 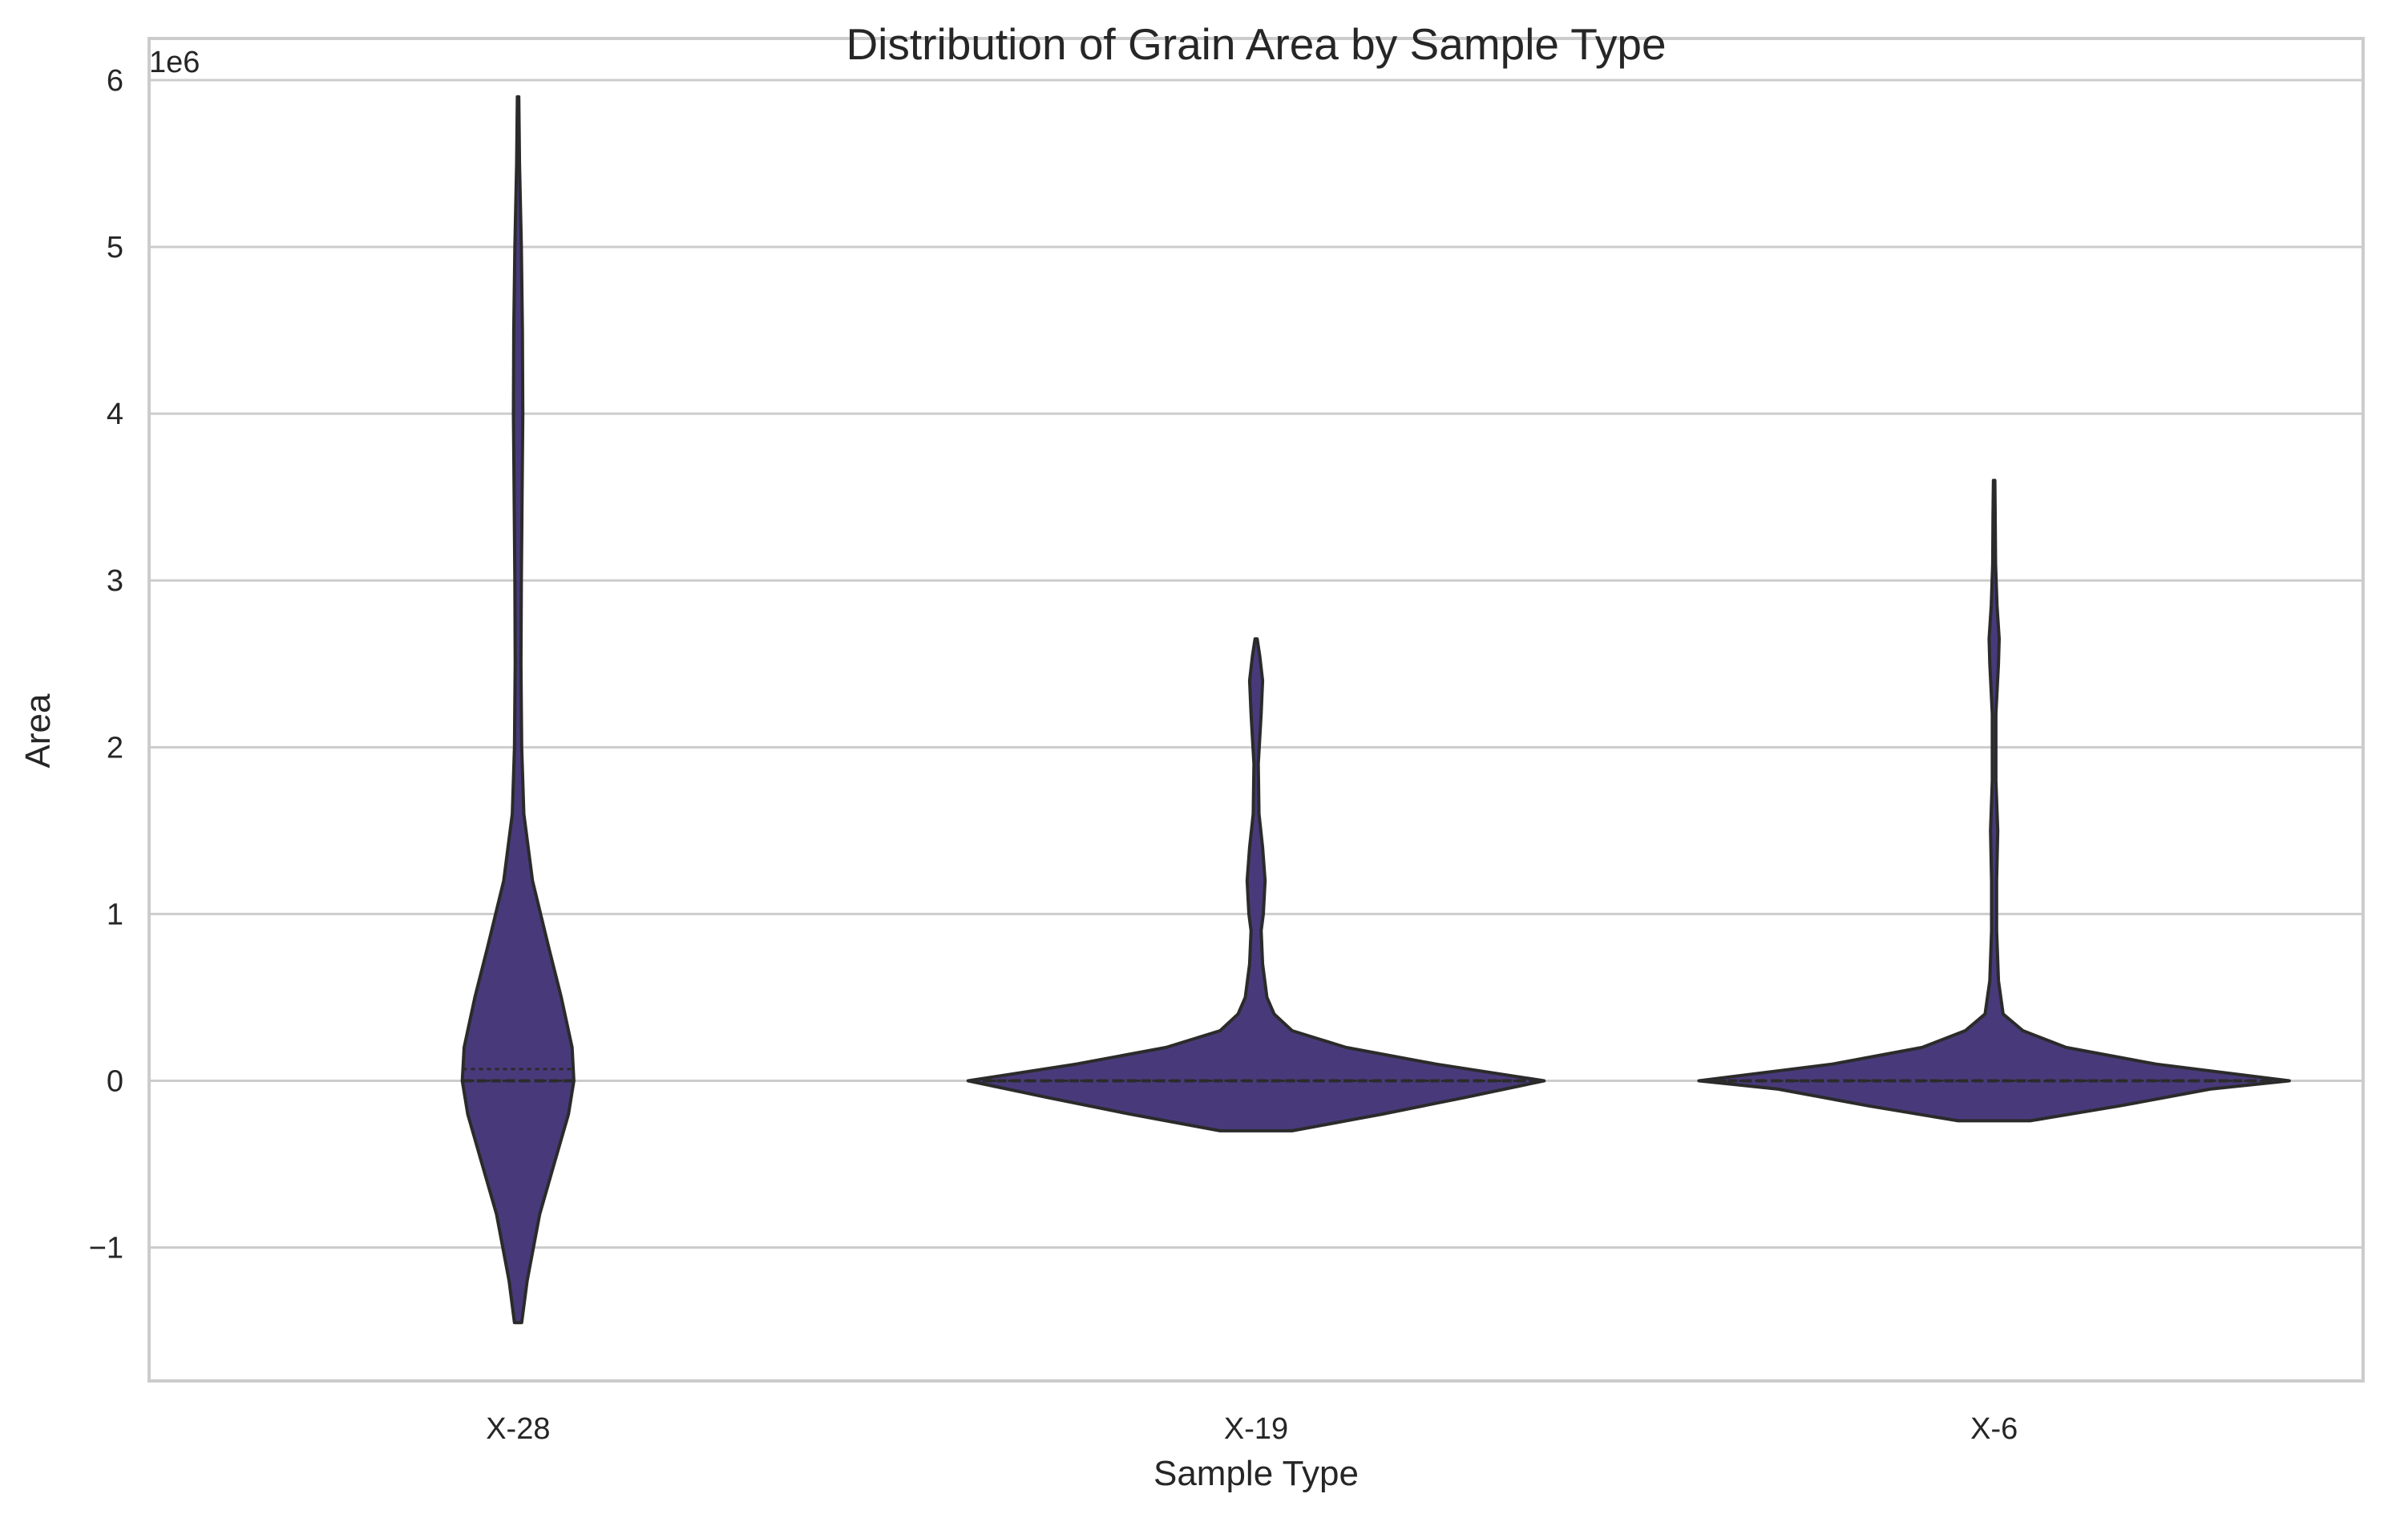 I want to click on y-tick-label: 5, so click(x=115, y=248).